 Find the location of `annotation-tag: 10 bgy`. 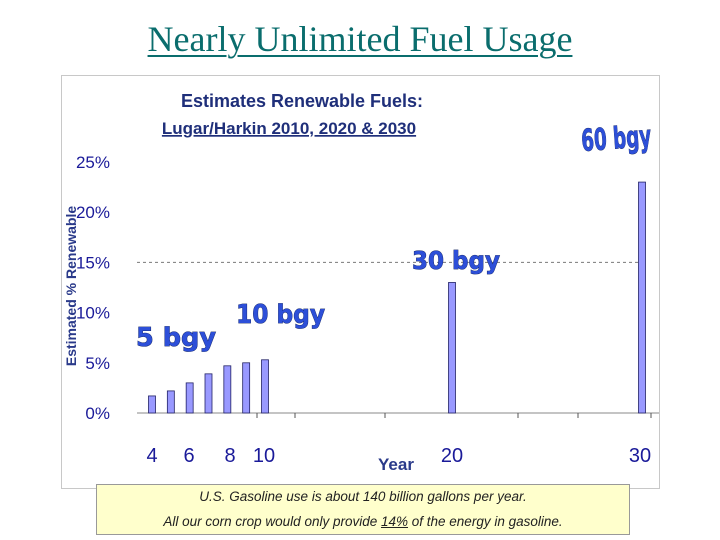

annotation-tag: 10 bgy is located at coordinates (280, 315).